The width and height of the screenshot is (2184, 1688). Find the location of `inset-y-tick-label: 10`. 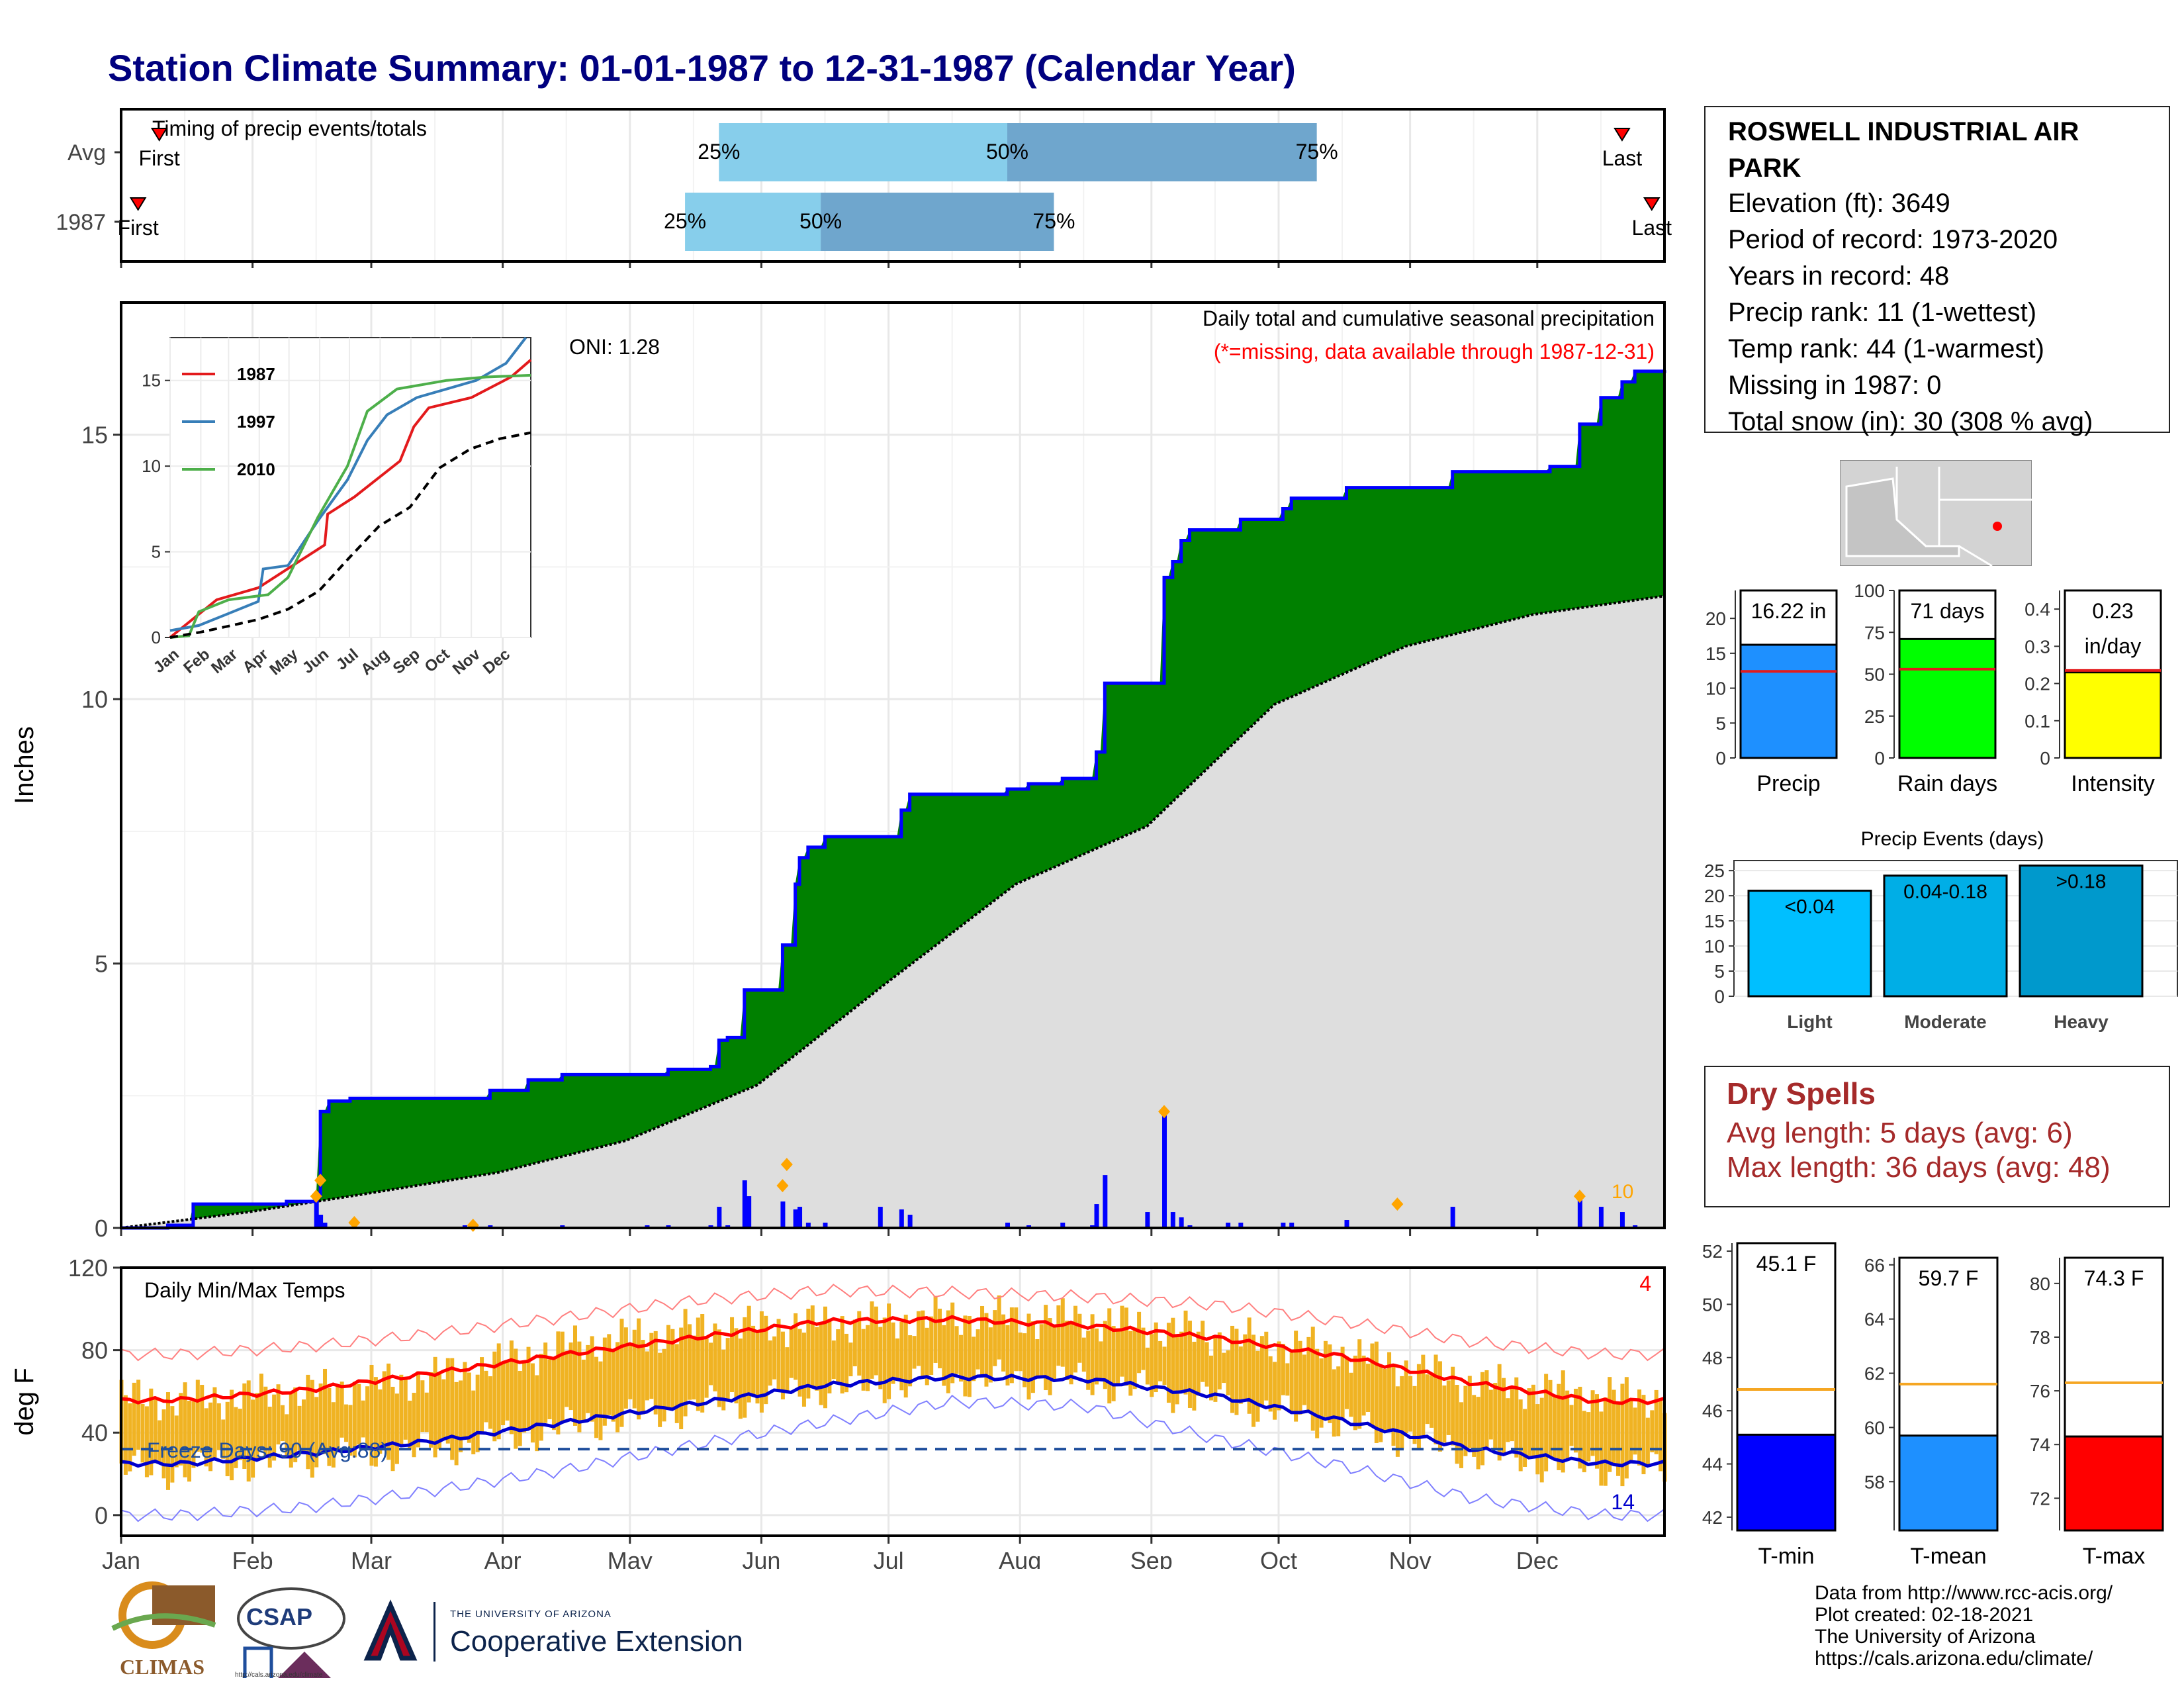

inset-y-tick-label: 10 is located at coordinates (151, 466).